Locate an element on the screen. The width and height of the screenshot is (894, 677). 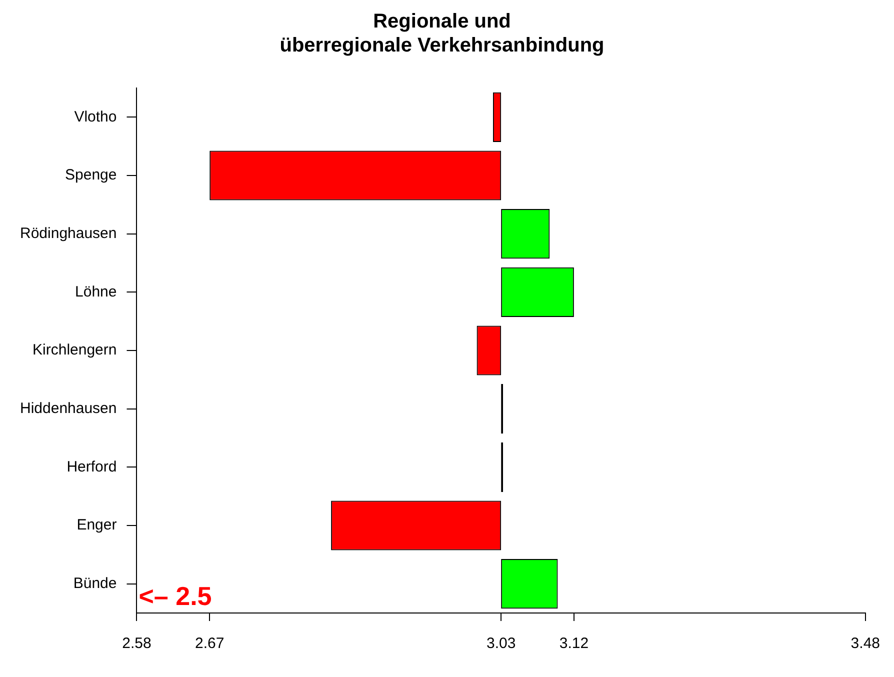
y-tick-label: Rödinghausen is located at coordinates (68, 233).